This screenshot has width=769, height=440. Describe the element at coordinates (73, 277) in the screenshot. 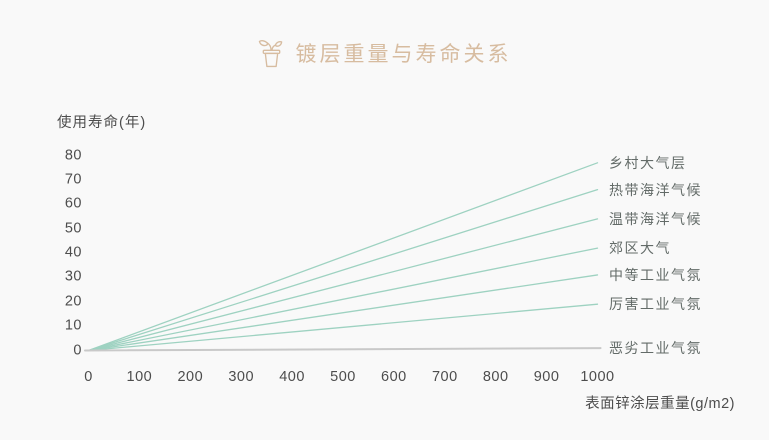

I see `y-axis-tick: 30` at that location.